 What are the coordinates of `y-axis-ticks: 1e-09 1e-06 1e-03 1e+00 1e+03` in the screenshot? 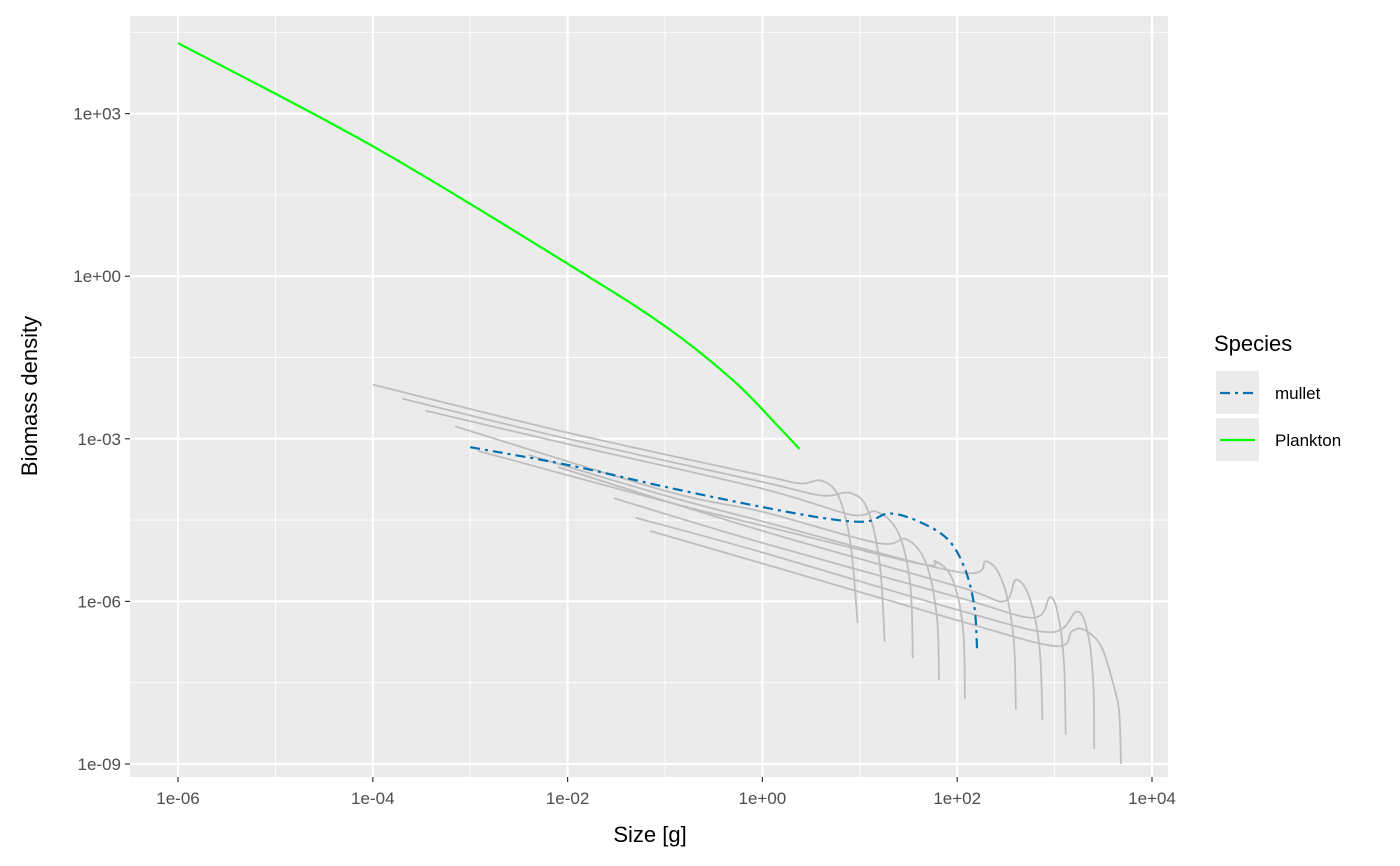 It's located at (101, 439).